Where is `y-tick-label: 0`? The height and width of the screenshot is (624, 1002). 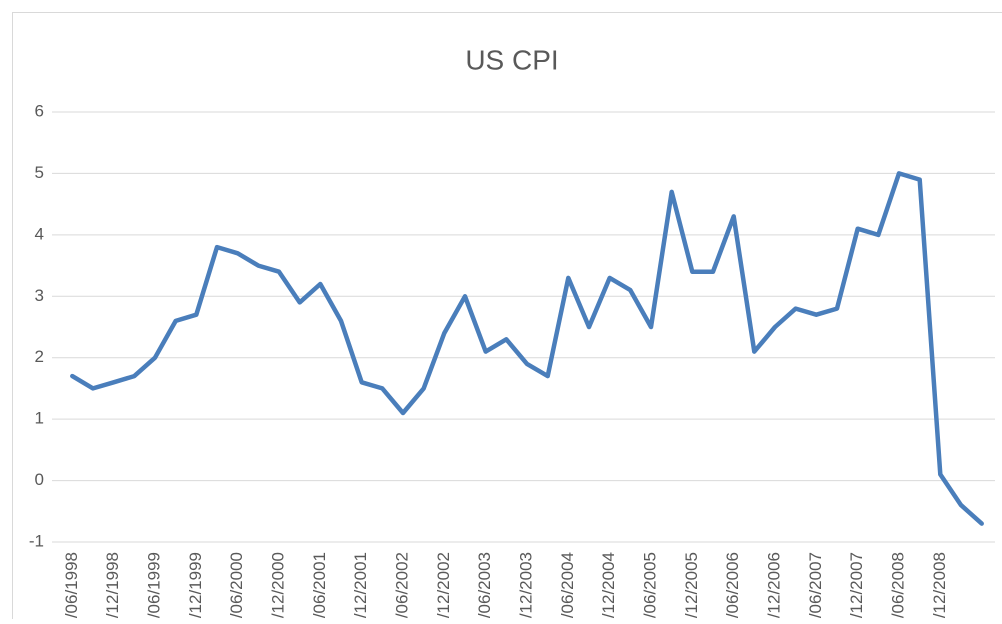
y-tick-label: 0 is located at coordinates (39, 479).